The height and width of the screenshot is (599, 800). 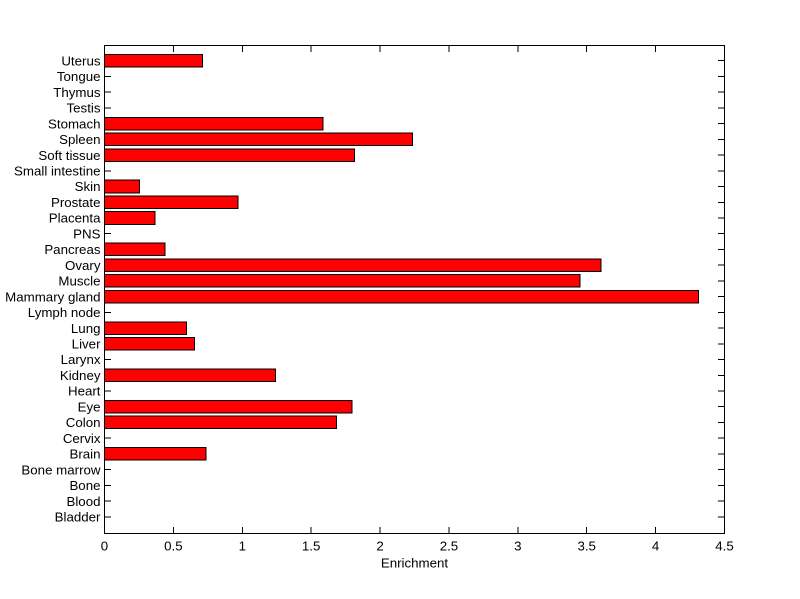 I want to click on svg-text: Kidney, so click(x=80, y=375).